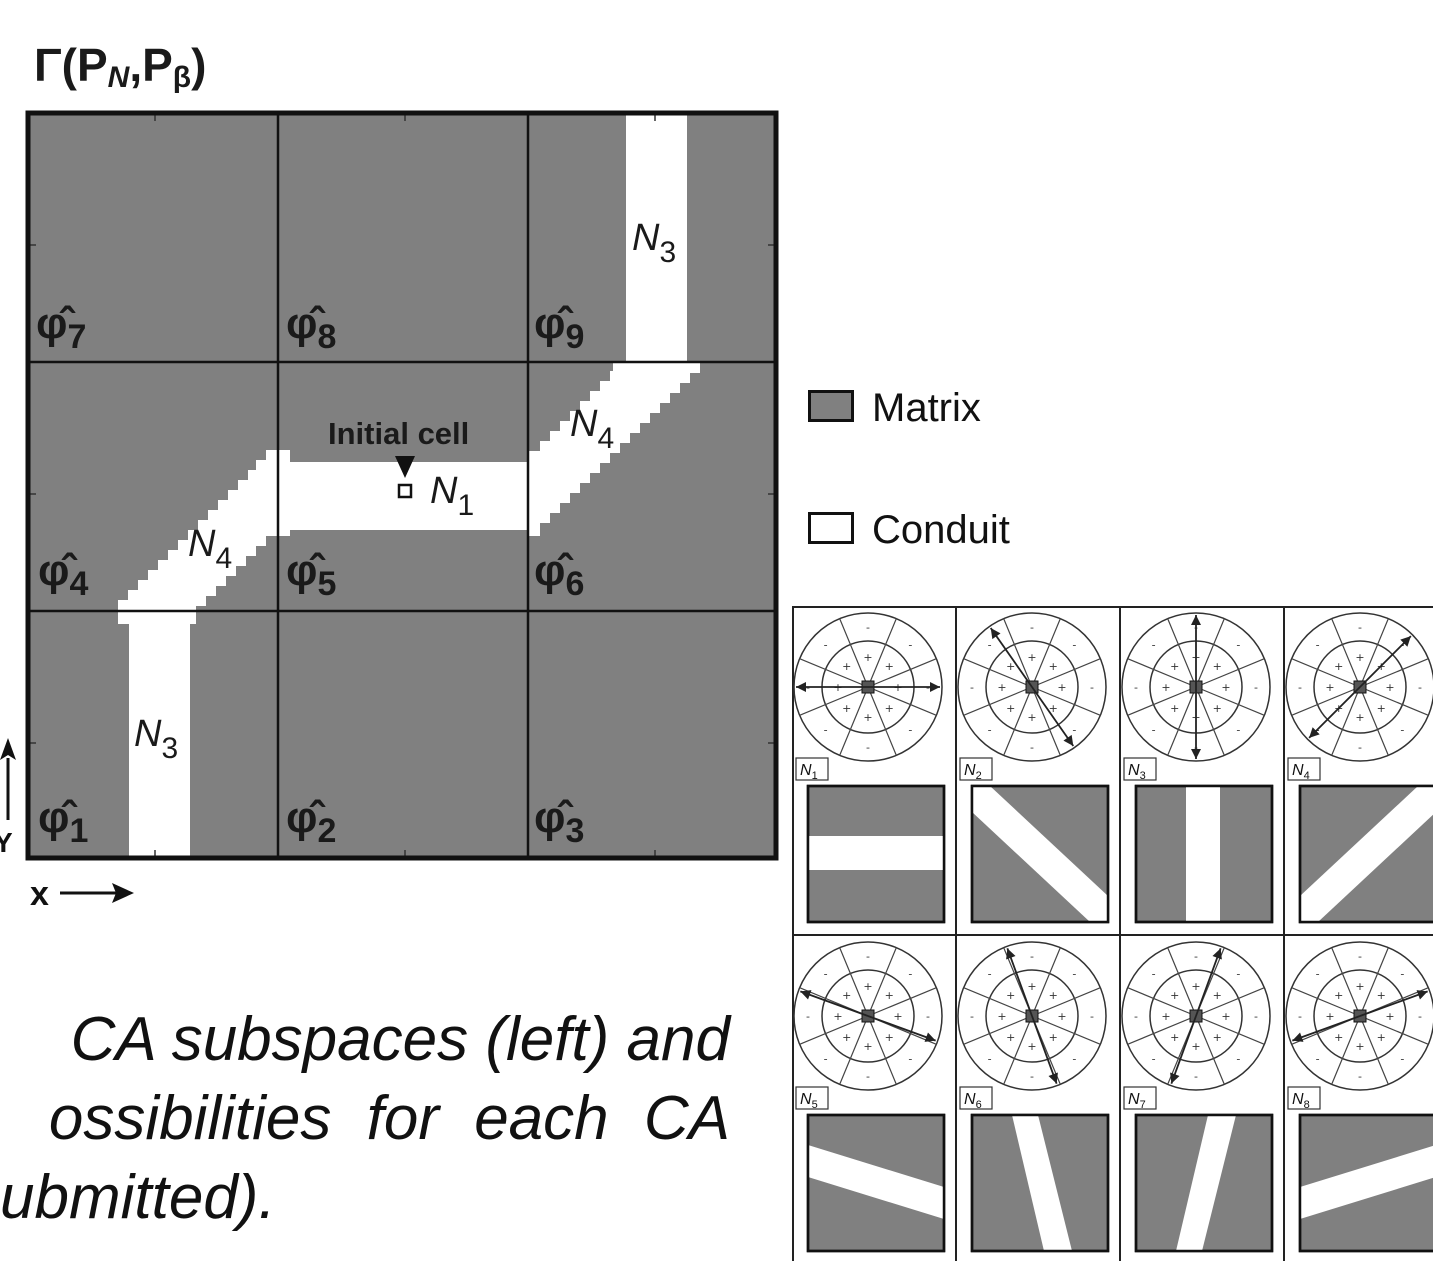 This screenshot has height=1261, width=1433. I want to click on neighborhood-label: N8, so click(1301, 1101).